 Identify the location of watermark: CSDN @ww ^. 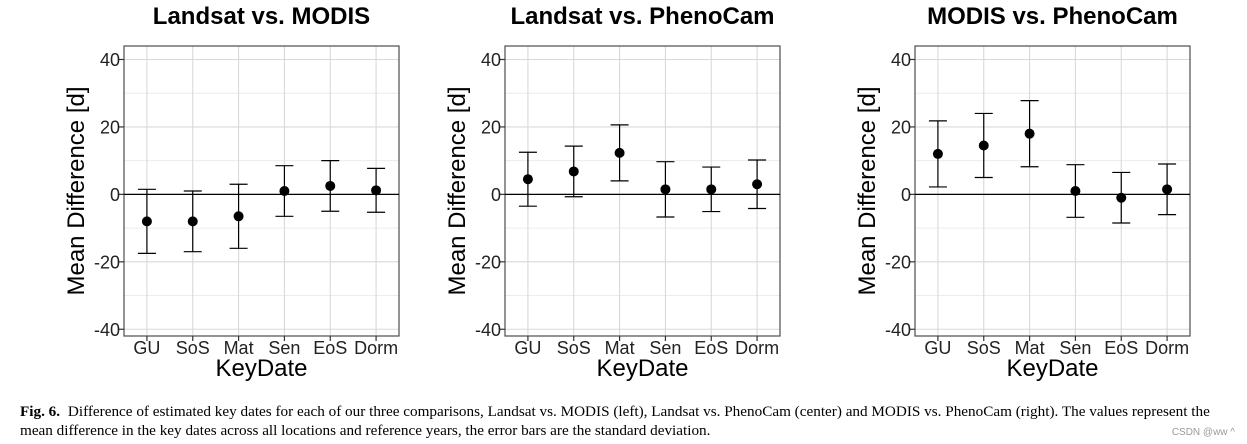
(1203, 432).